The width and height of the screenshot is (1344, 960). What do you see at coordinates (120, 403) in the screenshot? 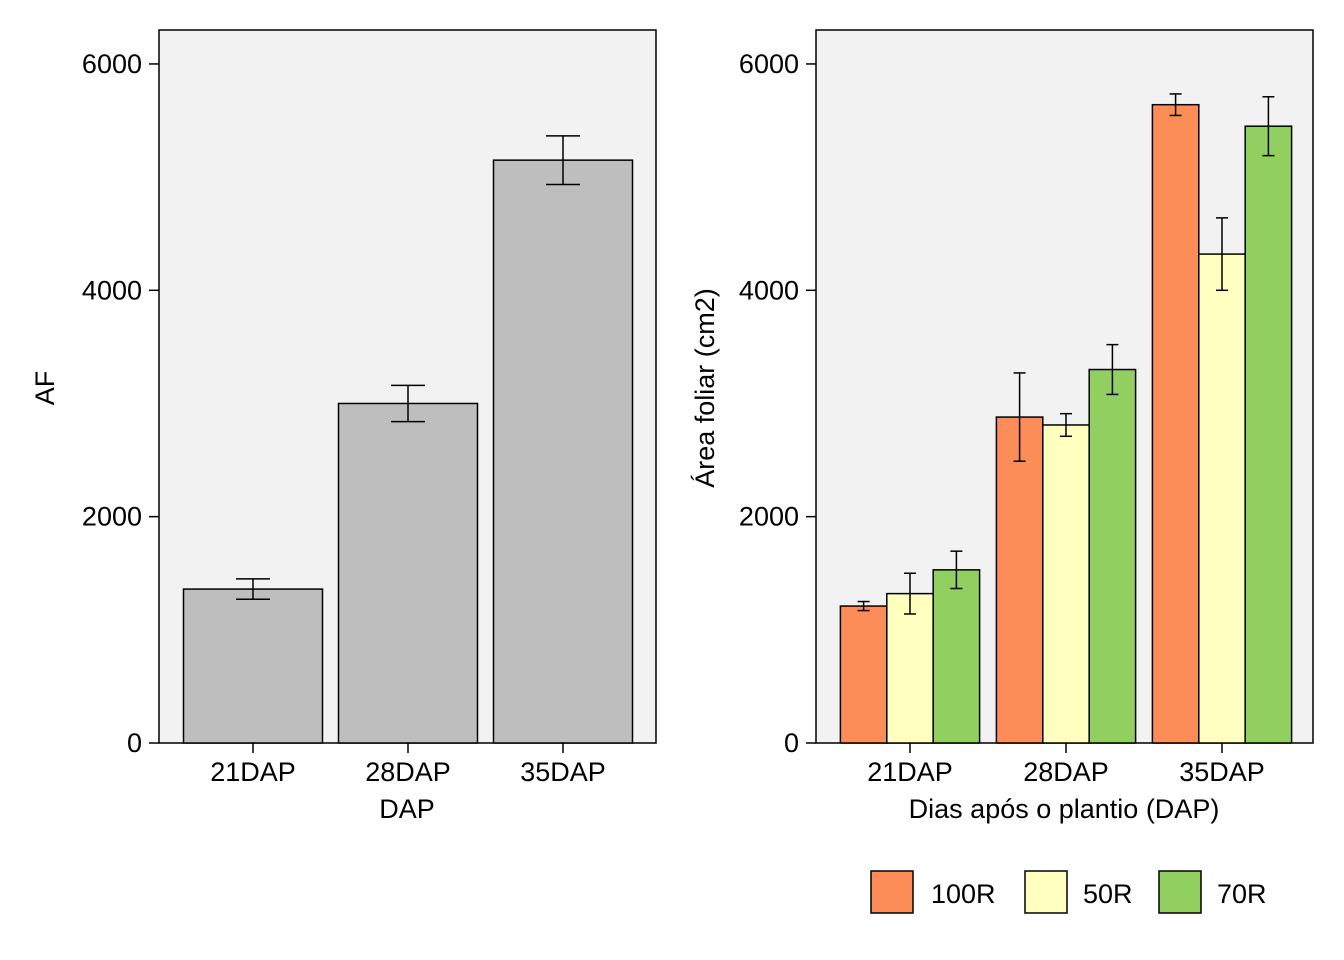
I see `left-y-axis: 0 2000 4000 6000` at bounding box center [120, 403].